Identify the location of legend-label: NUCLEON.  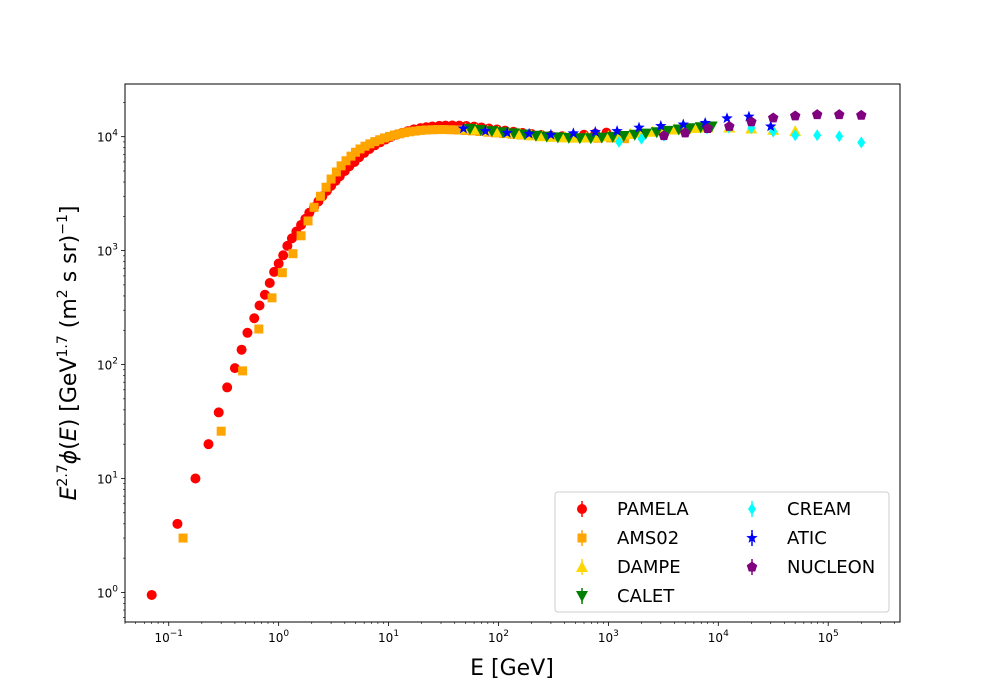
(831, 567).